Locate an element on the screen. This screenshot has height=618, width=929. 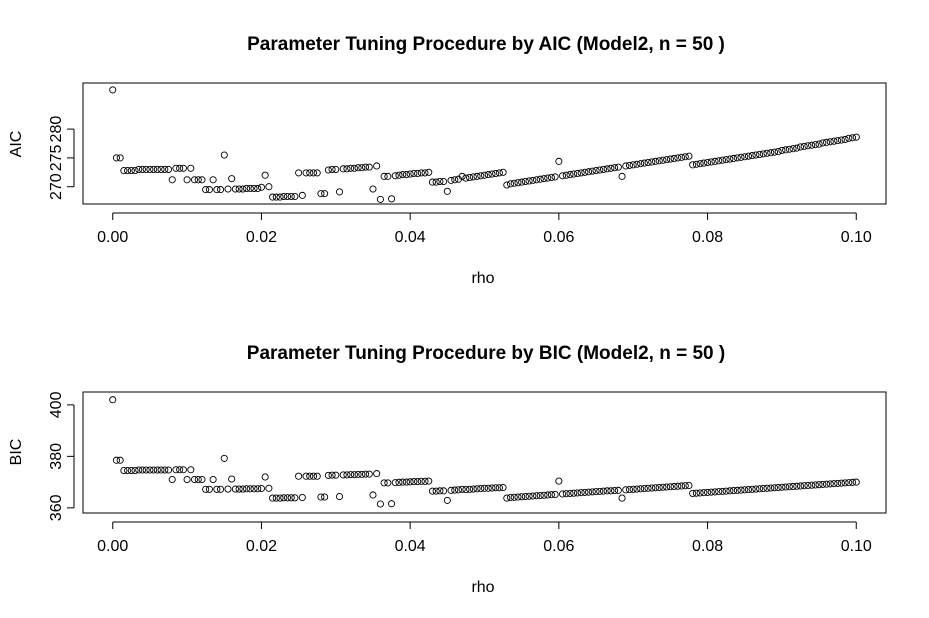
x-tick-label: 0.10 is located at coordinates (856, 546).